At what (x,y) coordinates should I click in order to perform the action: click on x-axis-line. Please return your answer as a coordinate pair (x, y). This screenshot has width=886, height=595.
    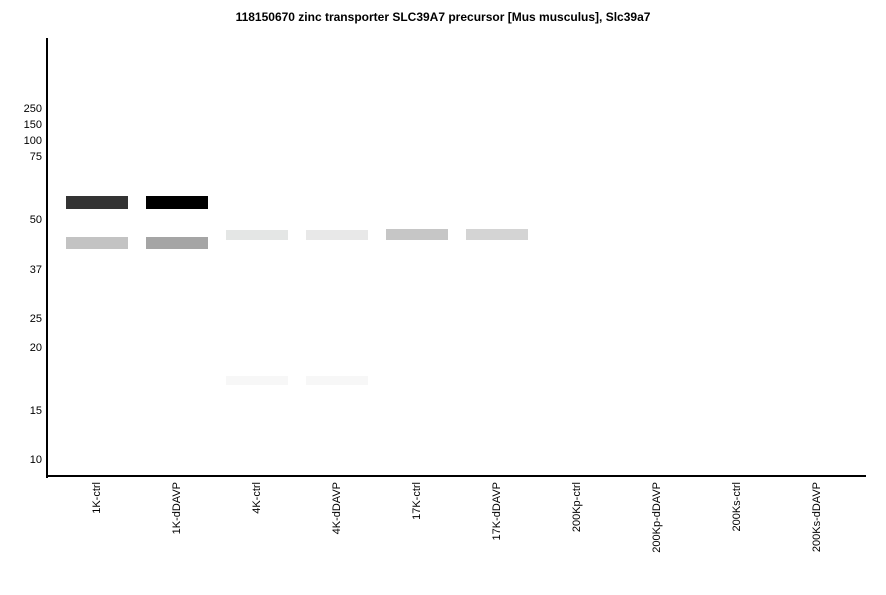
    Looking at the image, I should click on (456, 476).